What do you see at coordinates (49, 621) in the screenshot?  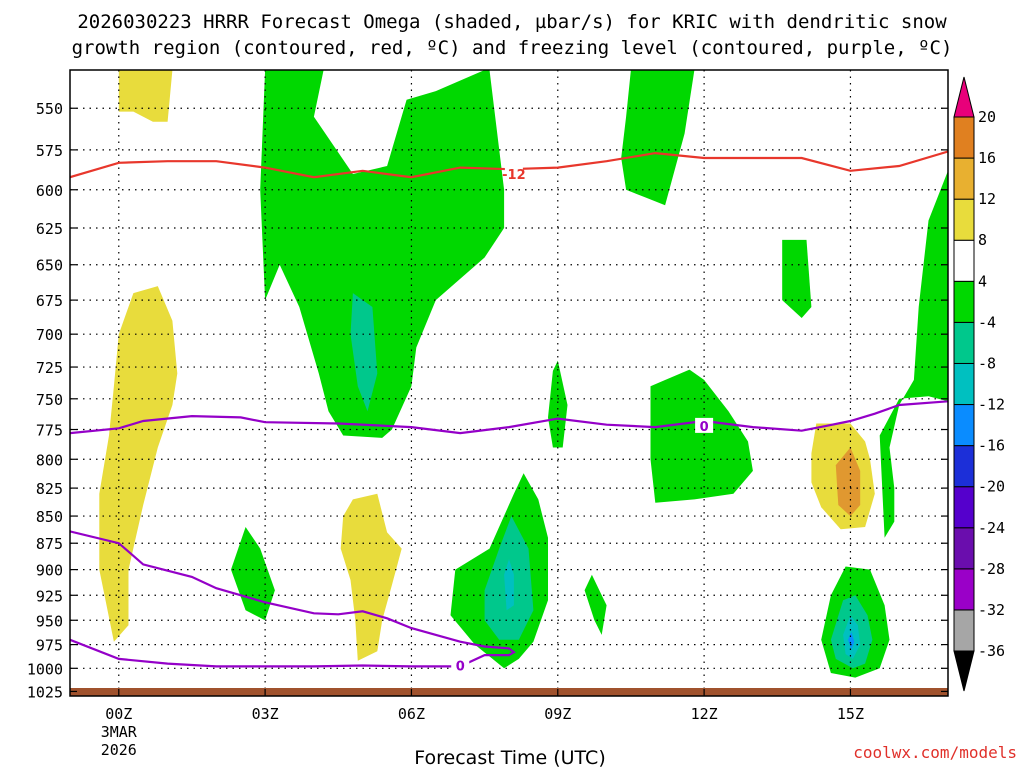 I see `y-tick-label-950: 950` at bounding box center [49, 621].